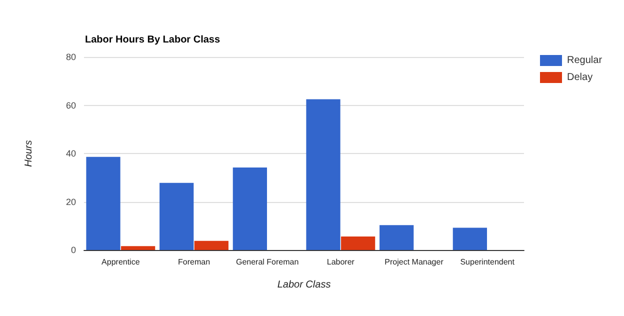  Describe the element at coordinates (414, 262) in the screenshot. I see `x-tick-label: Project Manager` at that location.